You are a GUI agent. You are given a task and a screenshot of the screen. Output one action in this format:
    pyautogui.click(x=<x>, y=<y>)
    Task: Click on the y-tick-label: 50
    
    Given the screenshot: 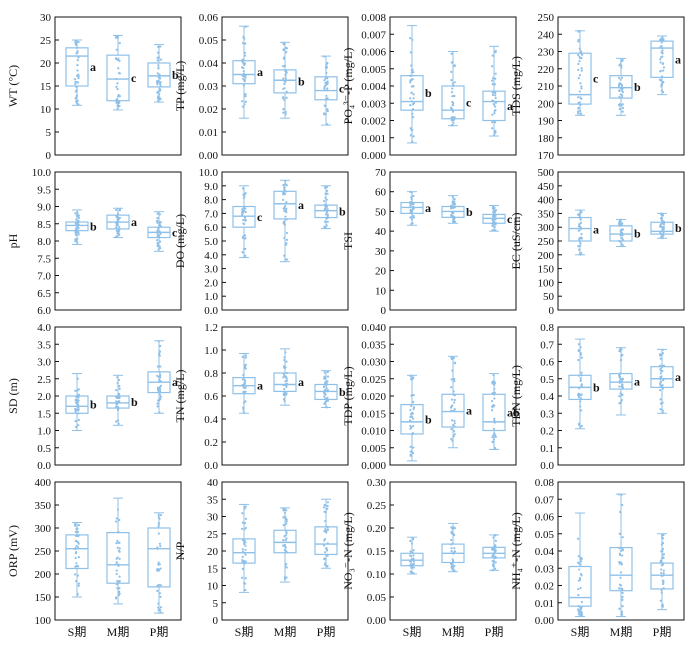 What is the action you would take?
    pyautogui.click(x=549, y=297)
    